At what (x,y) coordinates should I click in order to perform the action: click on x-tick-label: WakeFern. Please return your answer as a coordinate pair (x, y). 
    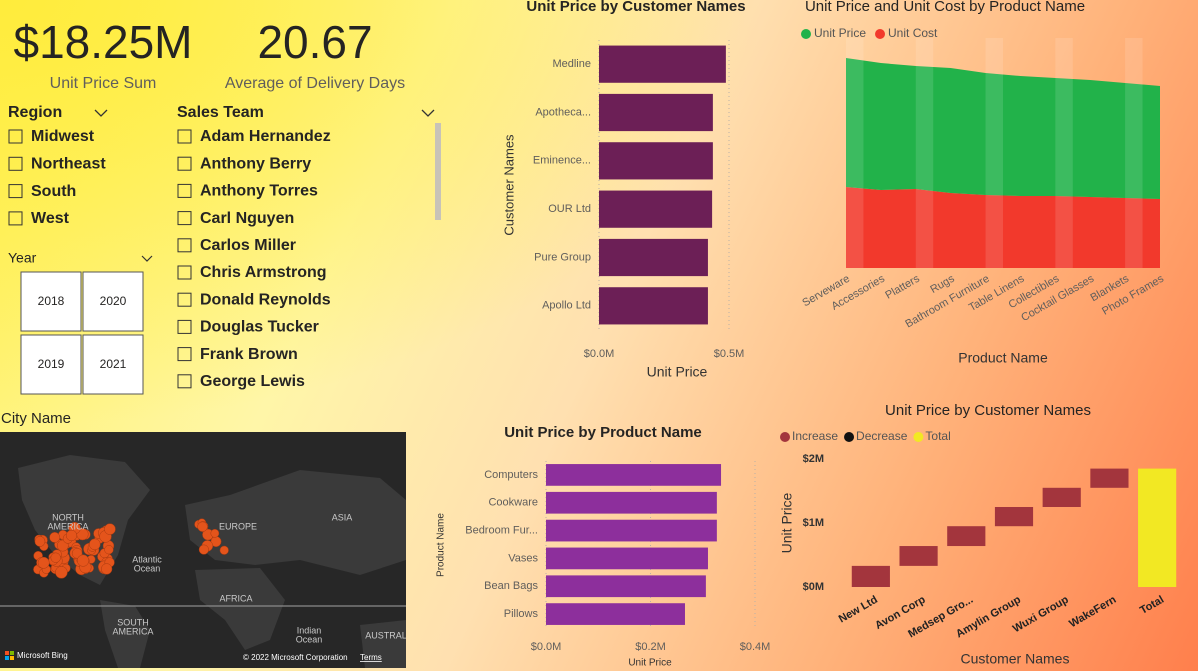
    Looking at the image, I should click on (1092, 612).